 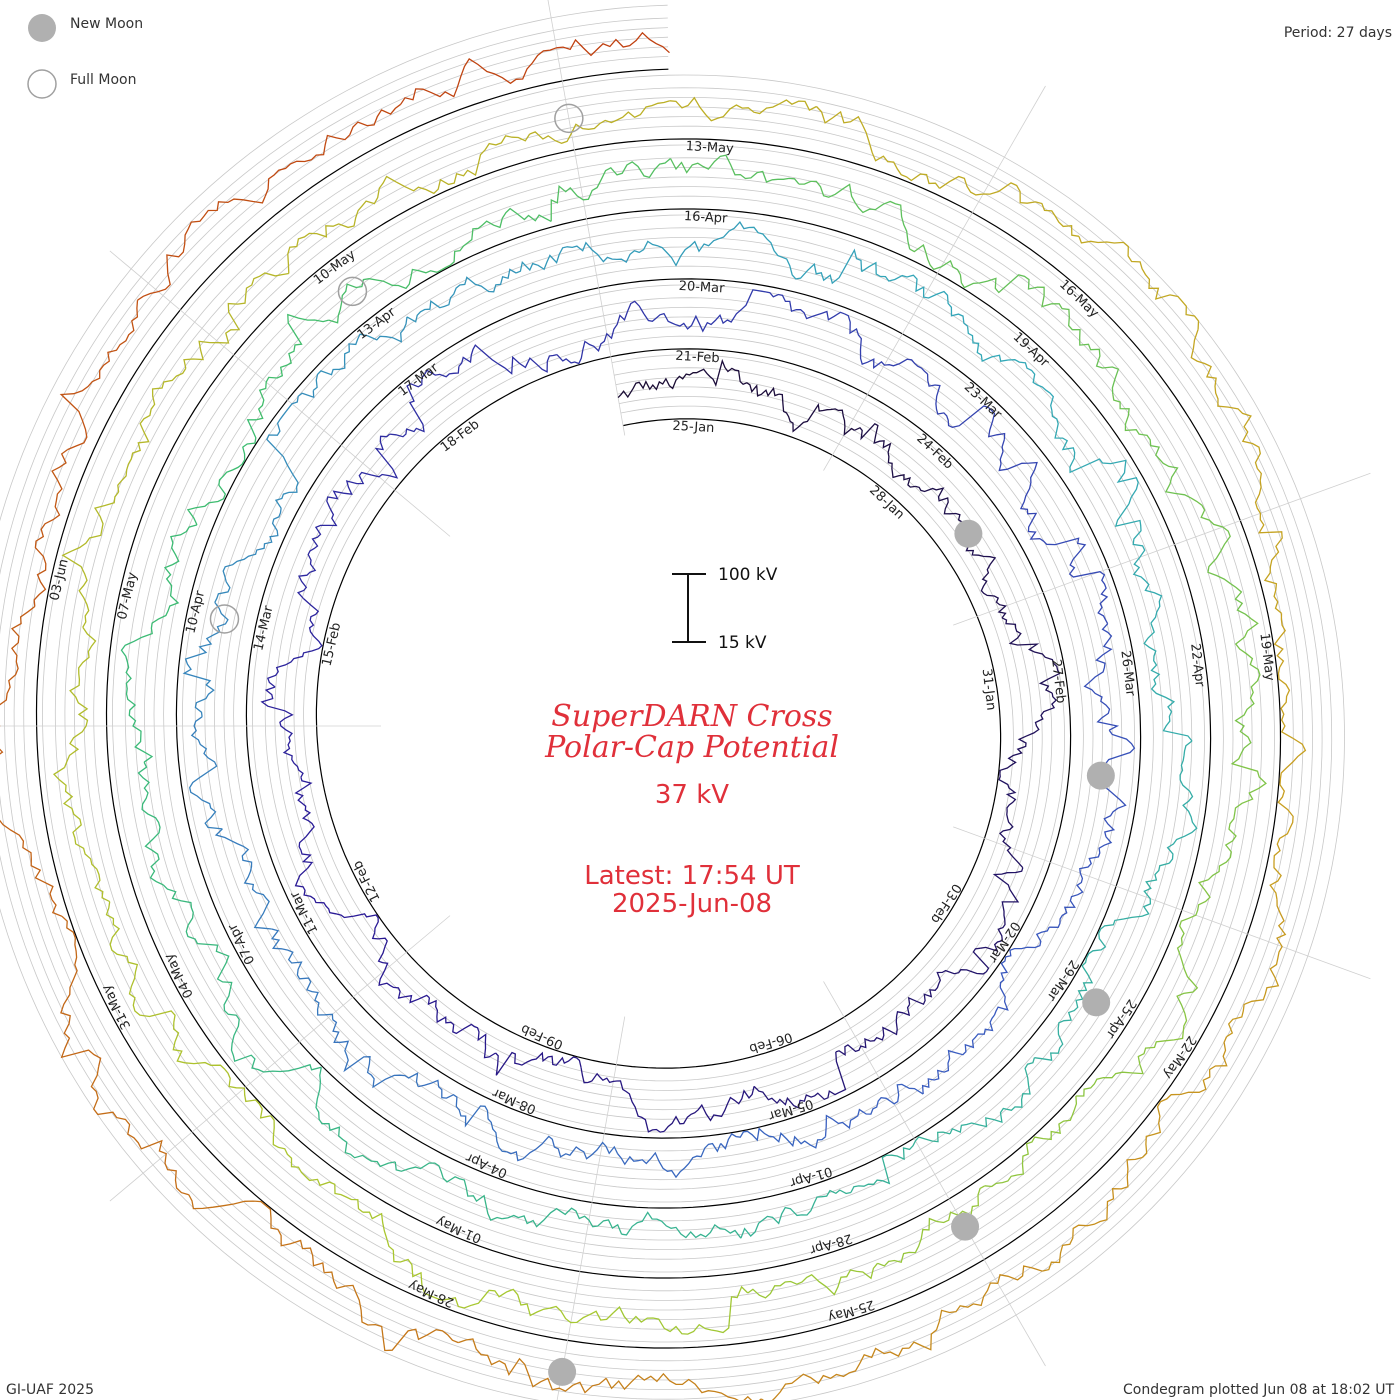 I want to click on latest-time: Latest: 17:54 UT, so click(x=692, y=876).